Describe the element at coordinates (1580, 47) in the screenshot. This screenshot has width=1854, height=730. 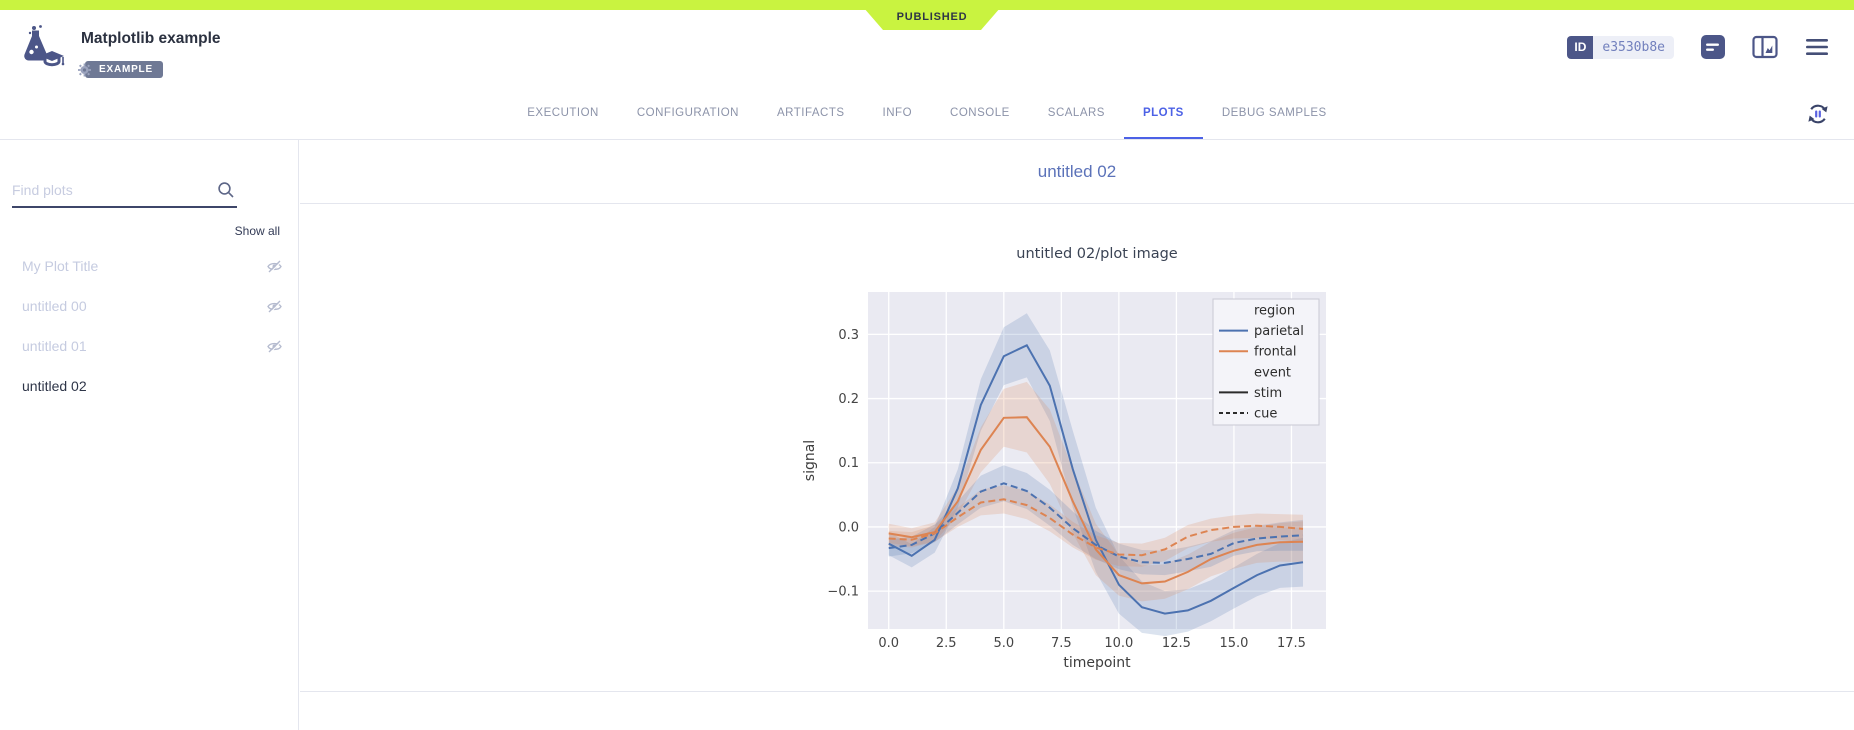
I see `id-badge: ID` at that location.